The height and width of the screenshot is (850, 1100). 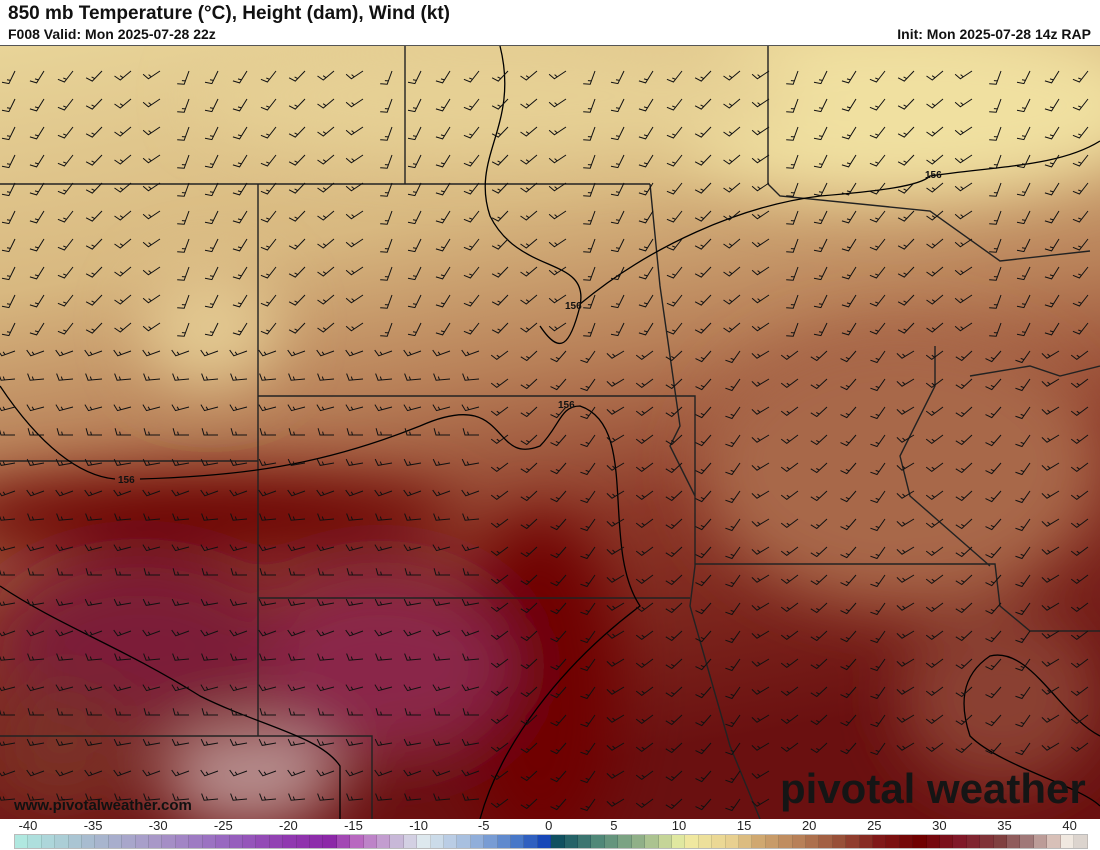 I want to click on site-url: www.pivotalweather.com, so click(x=103, y=805).